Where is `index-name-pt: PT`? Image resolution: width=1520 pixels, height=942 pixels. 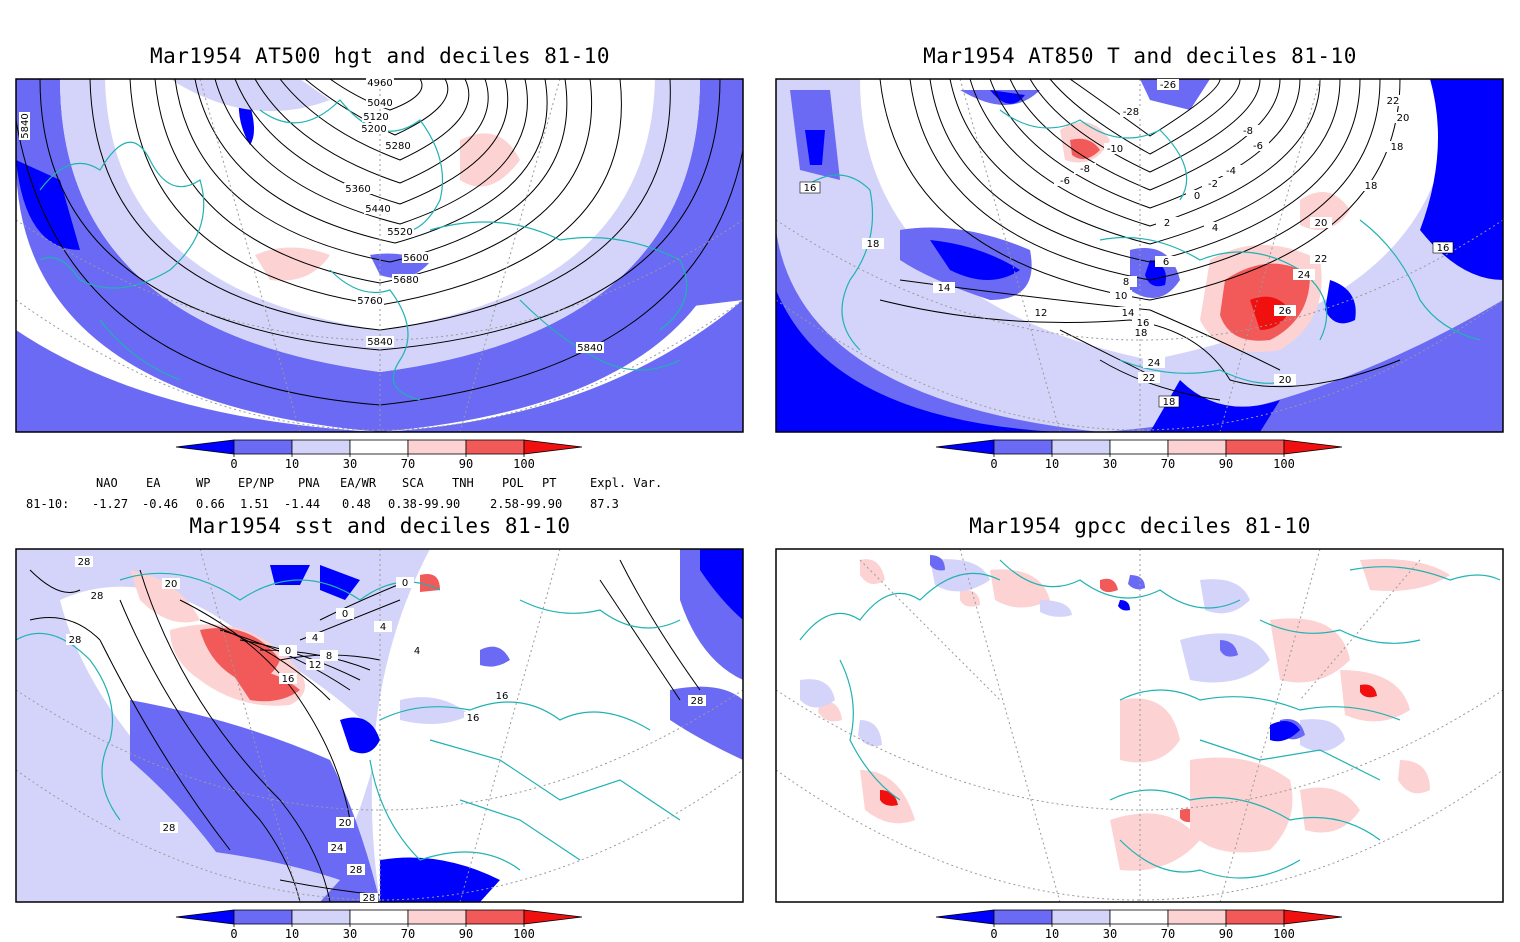 index-name-pt: PT is located at coordinates (549, 483).